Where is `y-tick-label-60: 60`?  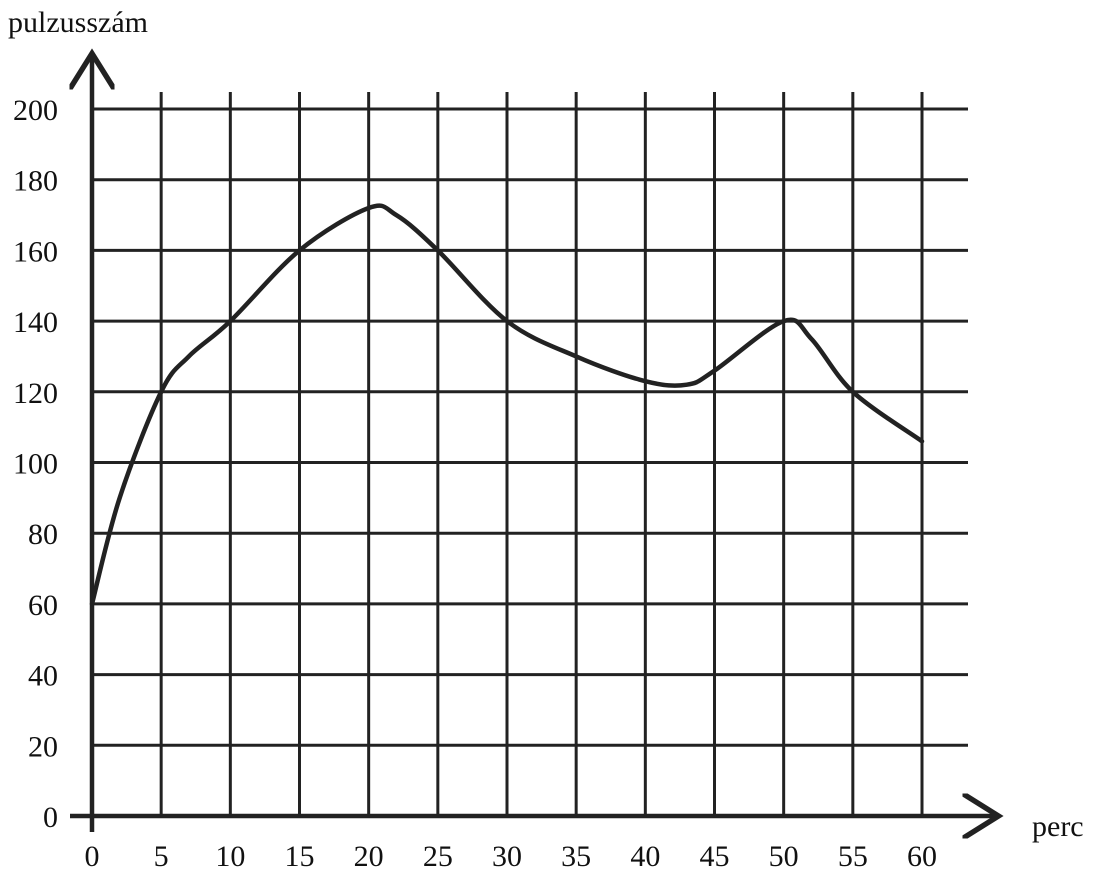
y-tick-label-60: 60 is located at coordinates (43, 605).